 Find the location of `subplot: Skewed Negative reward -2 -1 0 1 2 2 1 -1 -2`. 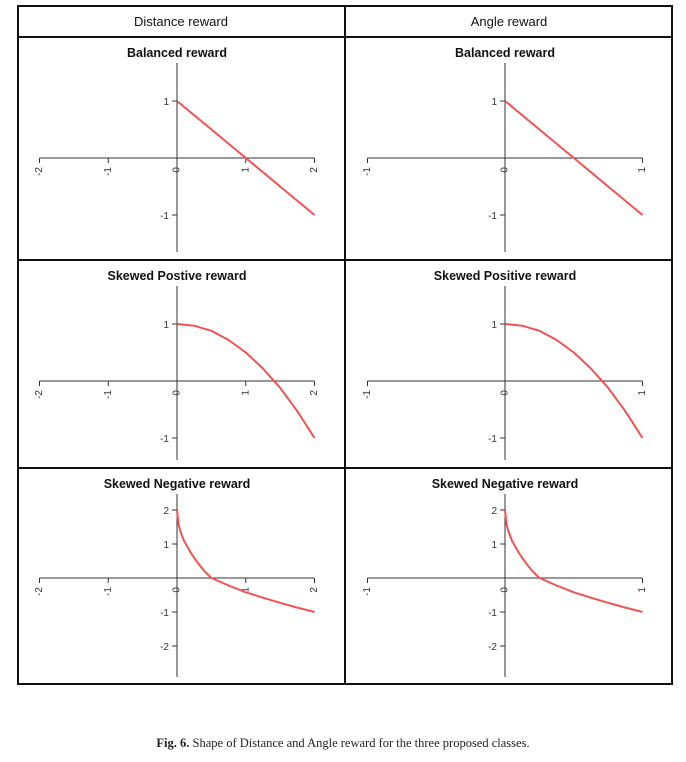

subplot: Skewed Negative reward -2 -1 0 1 2 2 1 -1 -2 is located at coordinates (177, 577).